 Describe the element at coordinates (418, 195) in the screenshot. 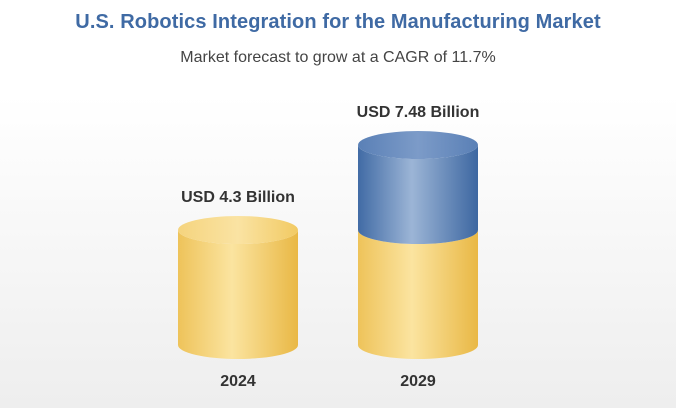

I see `bar-2029-growth-segment` at that location.